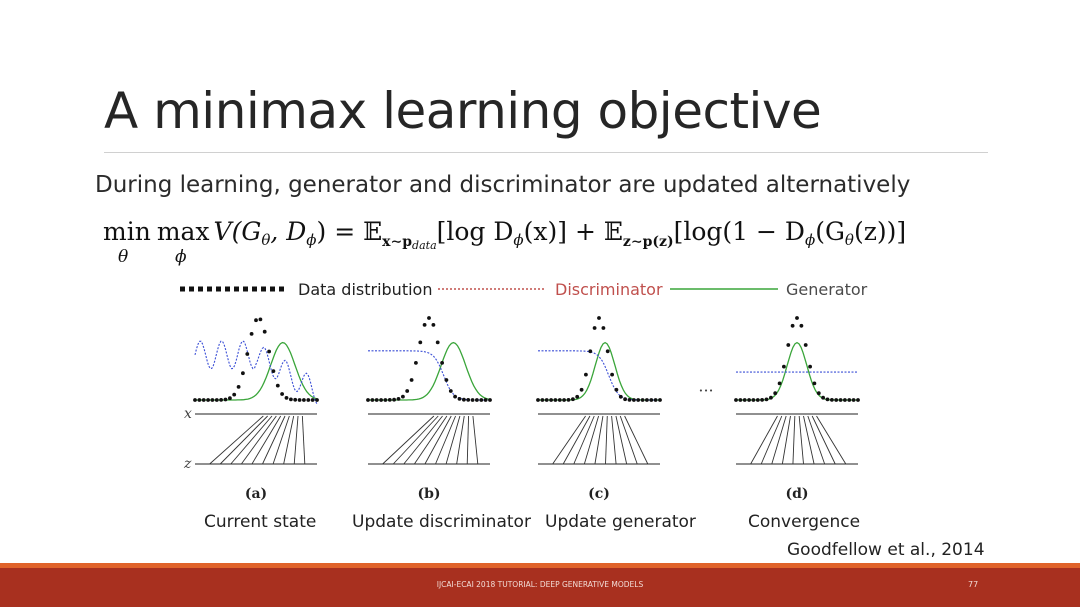 This screenshot has width=1080, height=607. I want to click on caption-current-state: Current state, so click(260, 522).